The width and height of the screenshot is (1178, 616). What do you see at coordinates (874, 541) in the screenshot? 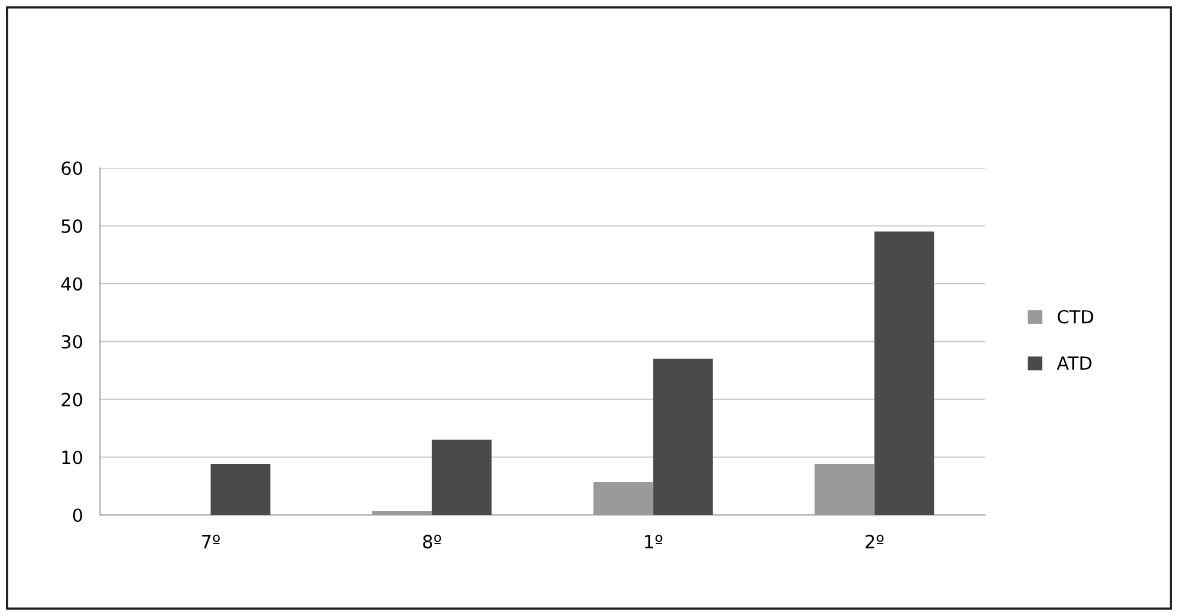
I see `x-tick-label: 2º` at bounding box center [874, 541].